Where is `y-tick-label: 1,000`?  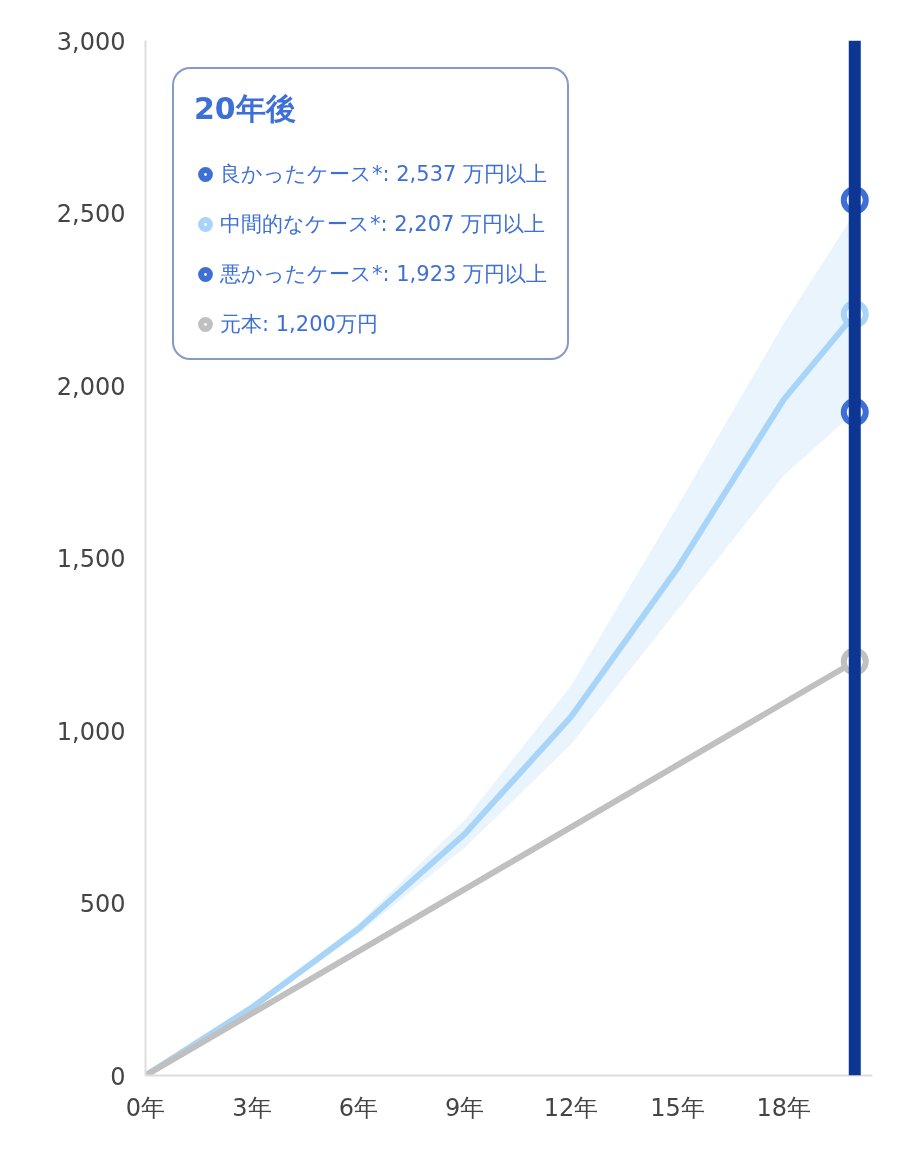
y-tick-label: 1,000 is located at coordinates (91, 731).